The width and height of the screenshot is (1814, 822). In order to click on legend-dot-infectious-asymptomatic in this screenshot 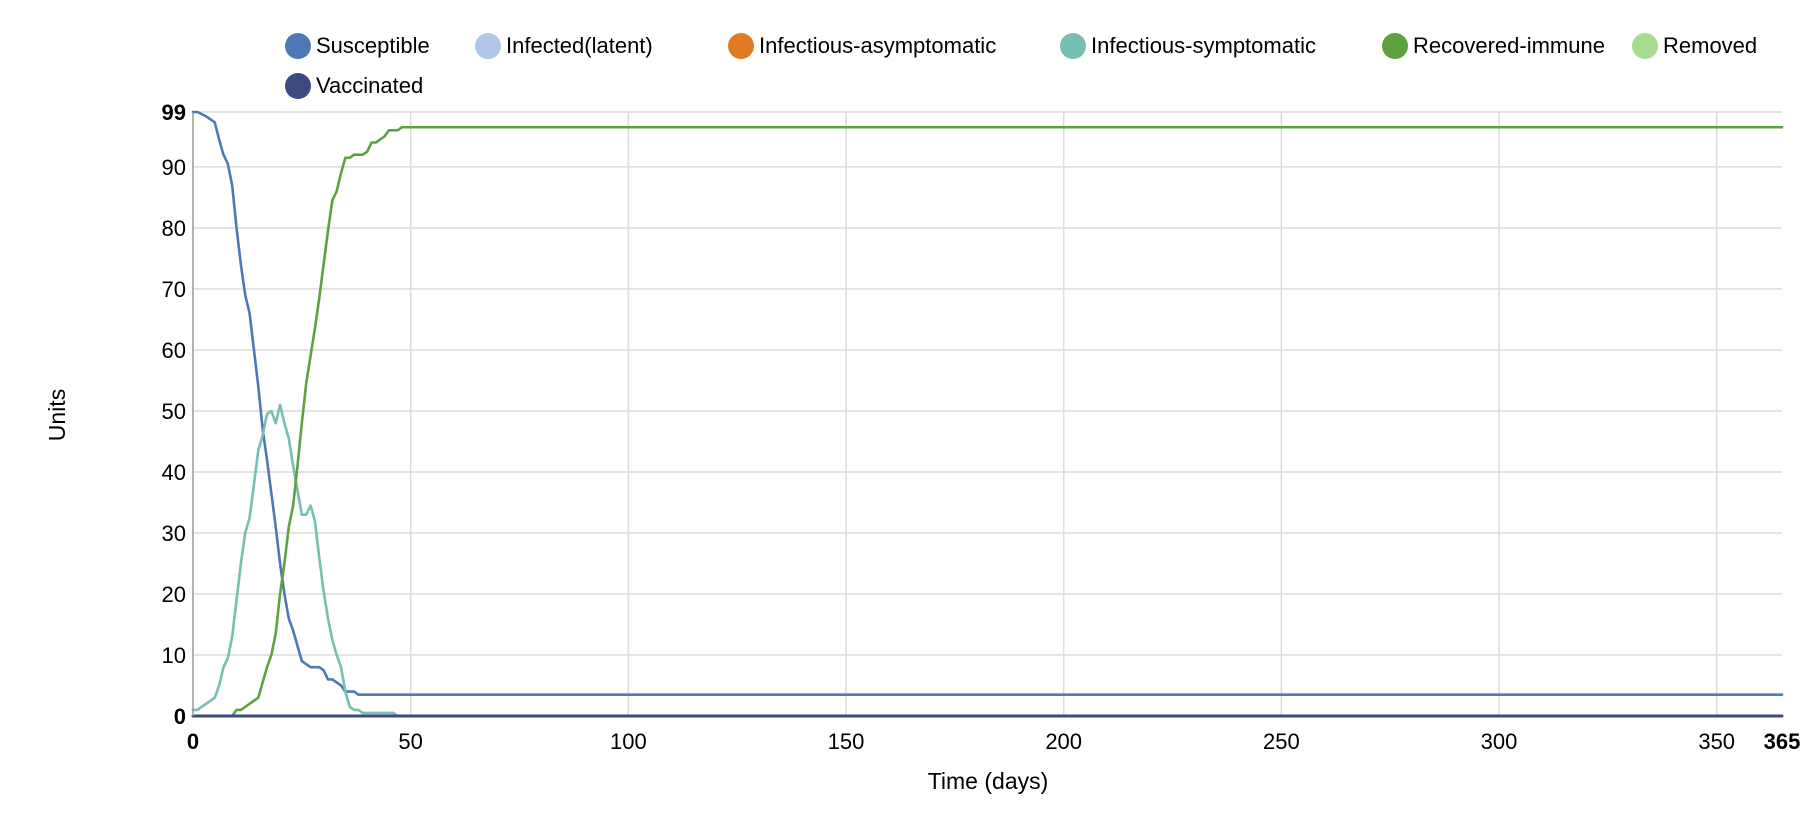, I will do `click(741, 46)`.